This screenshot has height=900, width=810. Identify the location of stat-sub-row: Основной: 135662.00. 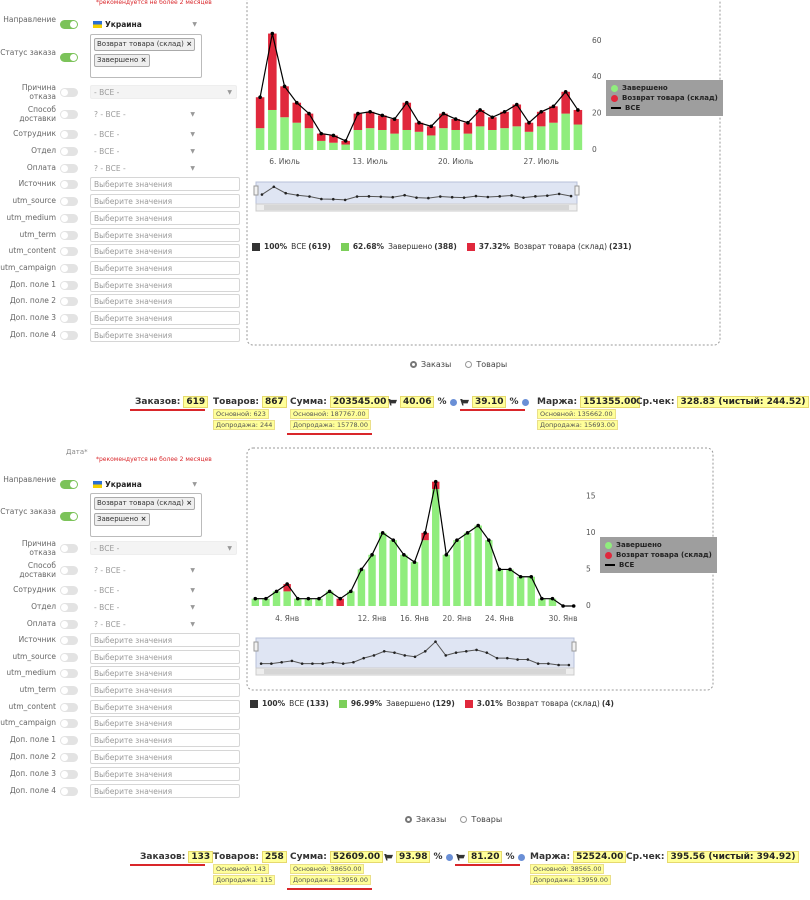
(588, 413).